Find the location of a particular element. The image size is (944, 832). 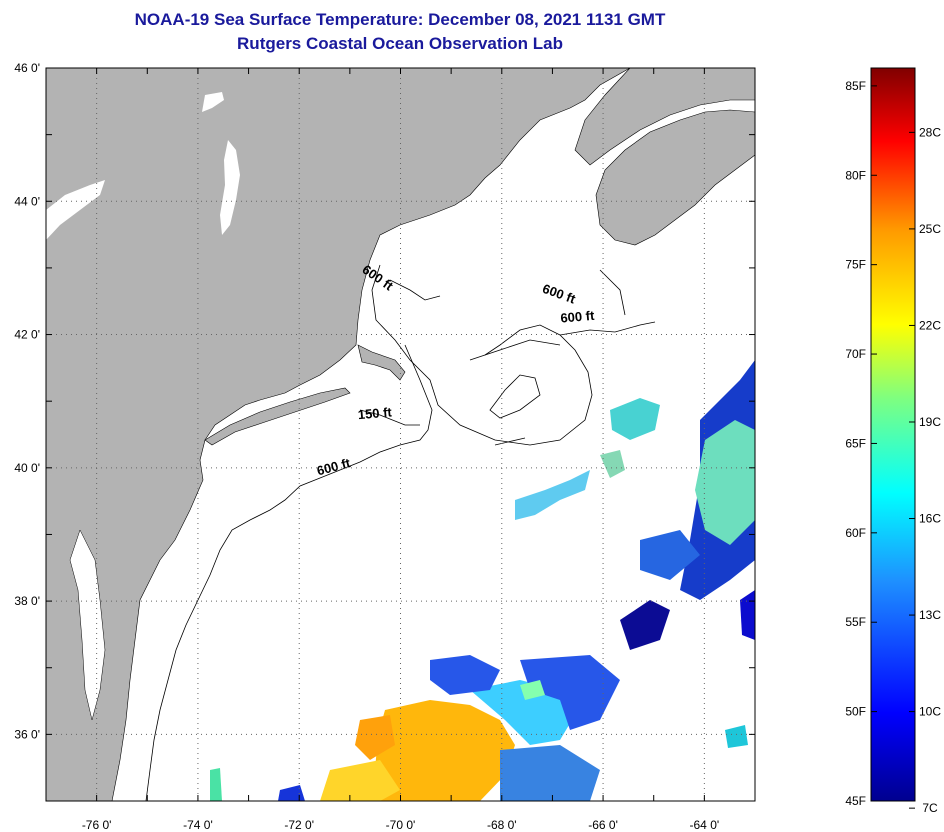

colorbar-fahrenheit-labels: 85F 80F 75F 70F 65F 60F 55F 50F 45F is located at coordinates (861, 443).